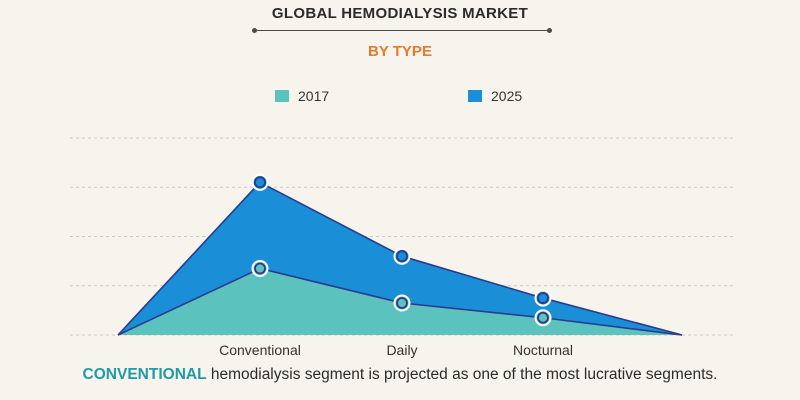 The width and height of the screenshot is (800, 400). I want to click on x-tick-label-nocturnal: Nocturnal, so click(543, 350).